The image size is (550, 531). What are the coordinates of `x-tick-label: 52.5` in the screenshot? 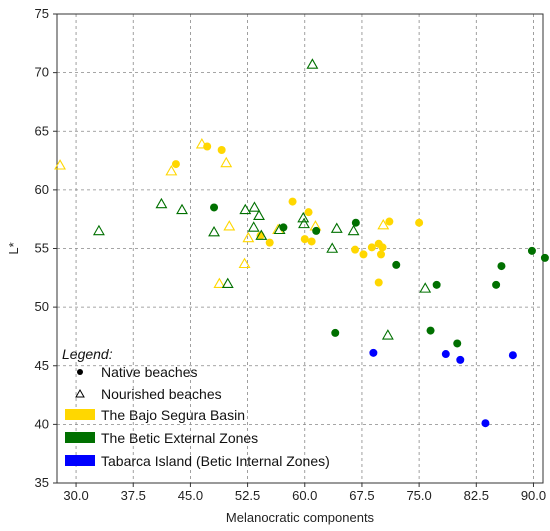 It's located at (247, 495).